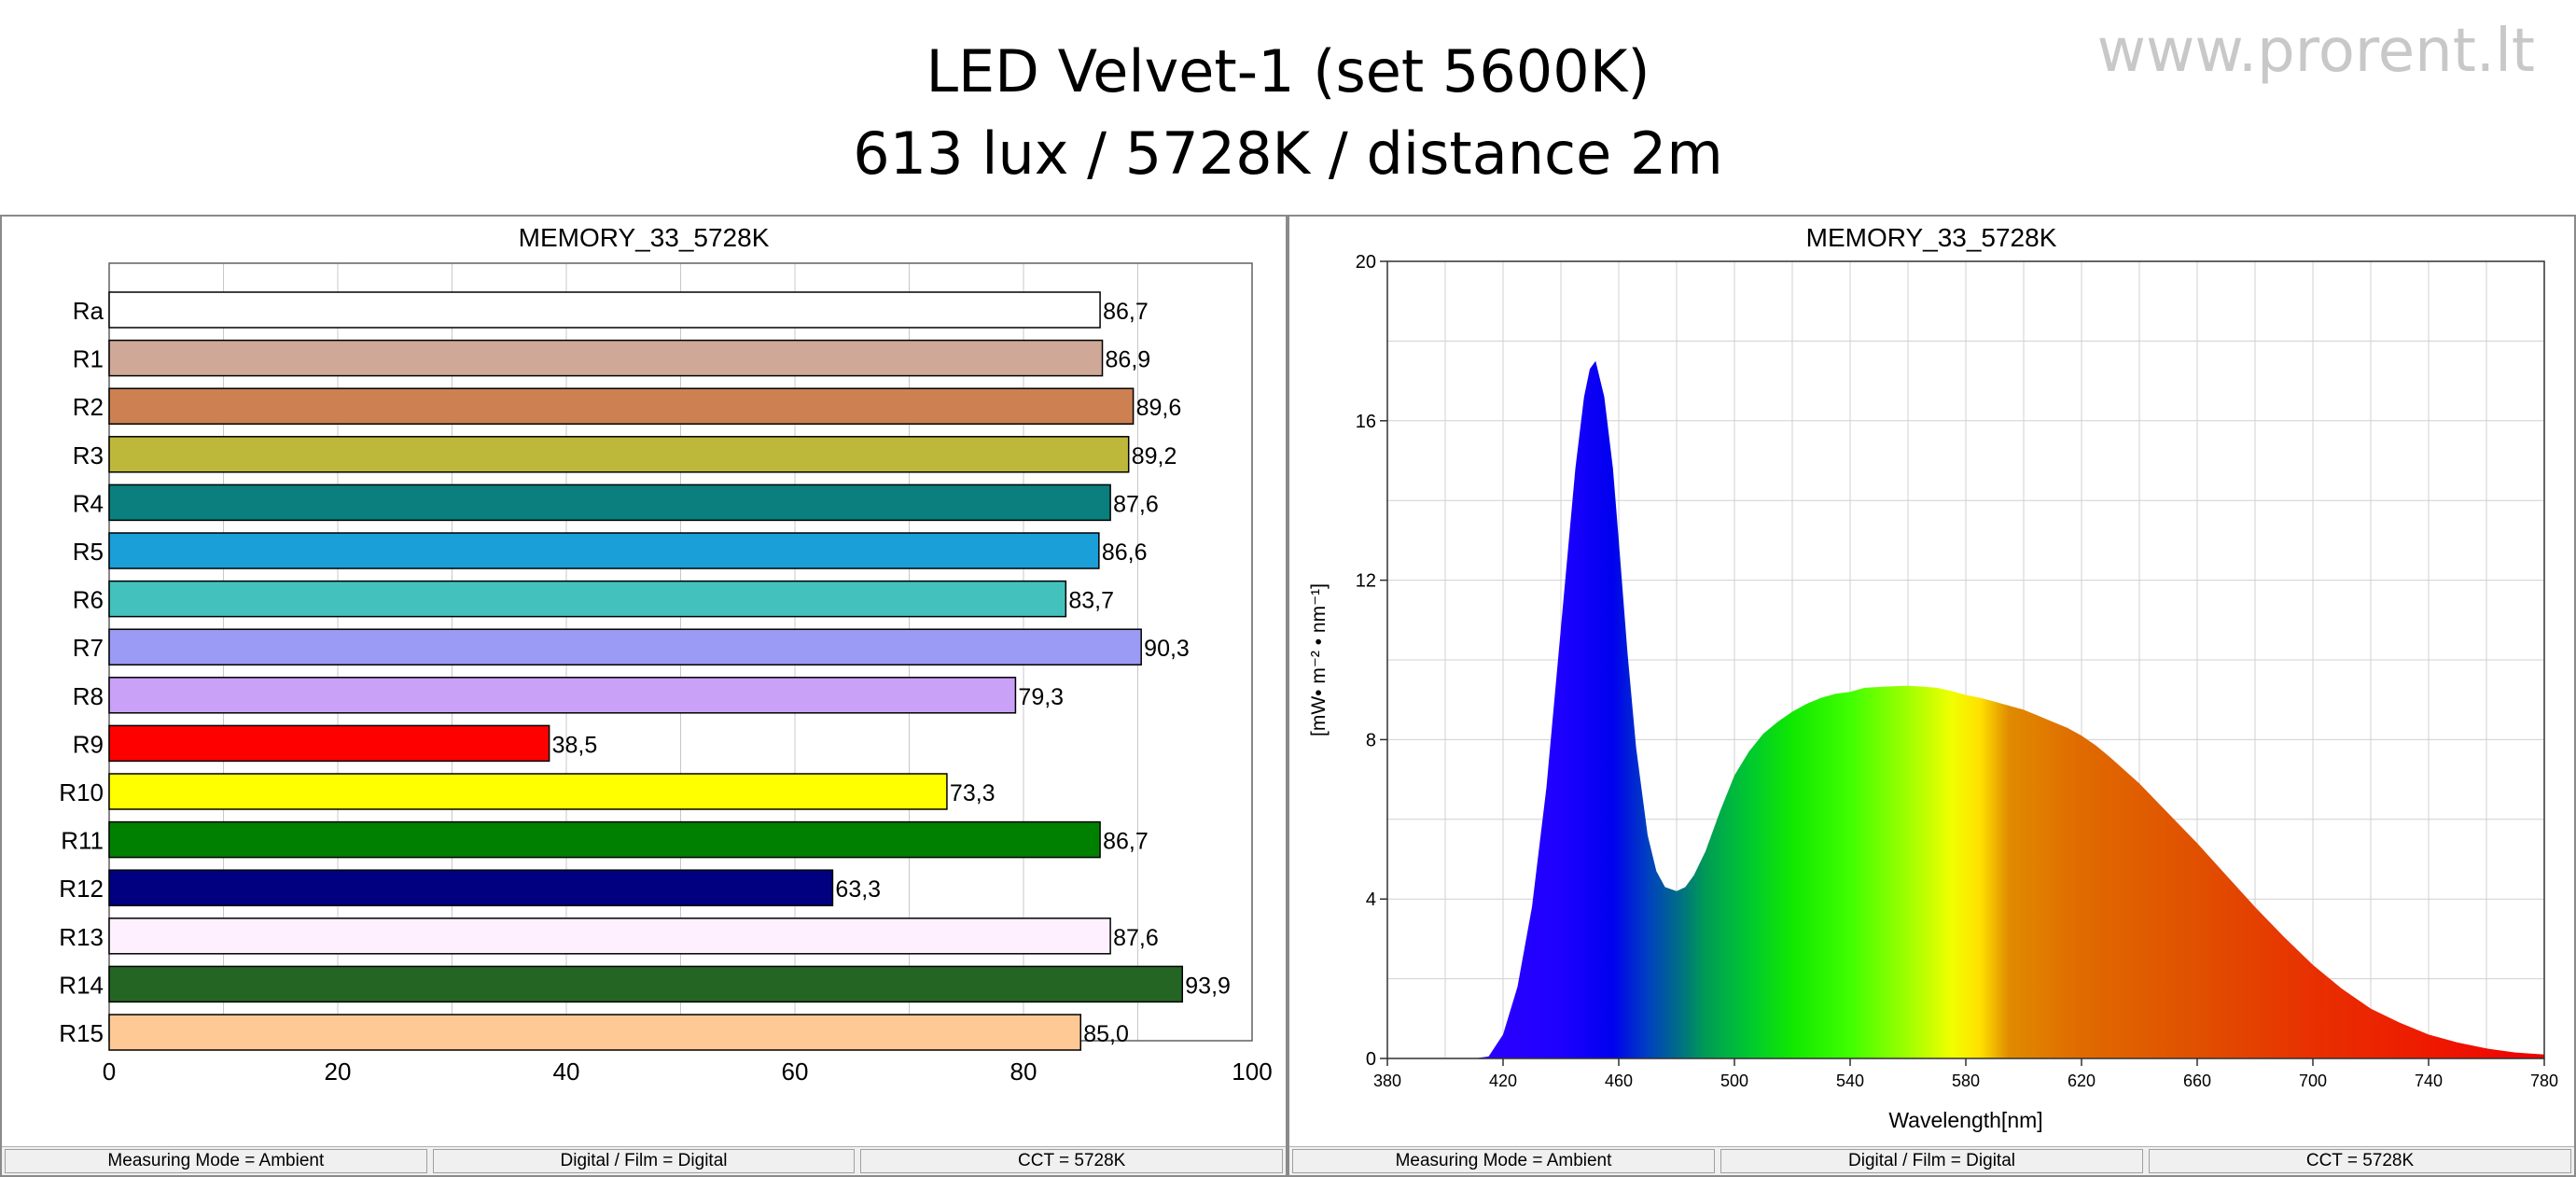  What do you see at coordinates (1387, 1081) in the screenshot?
I see `spectrum-x-tick-label: 380` at bounding box center [1387, 1081].